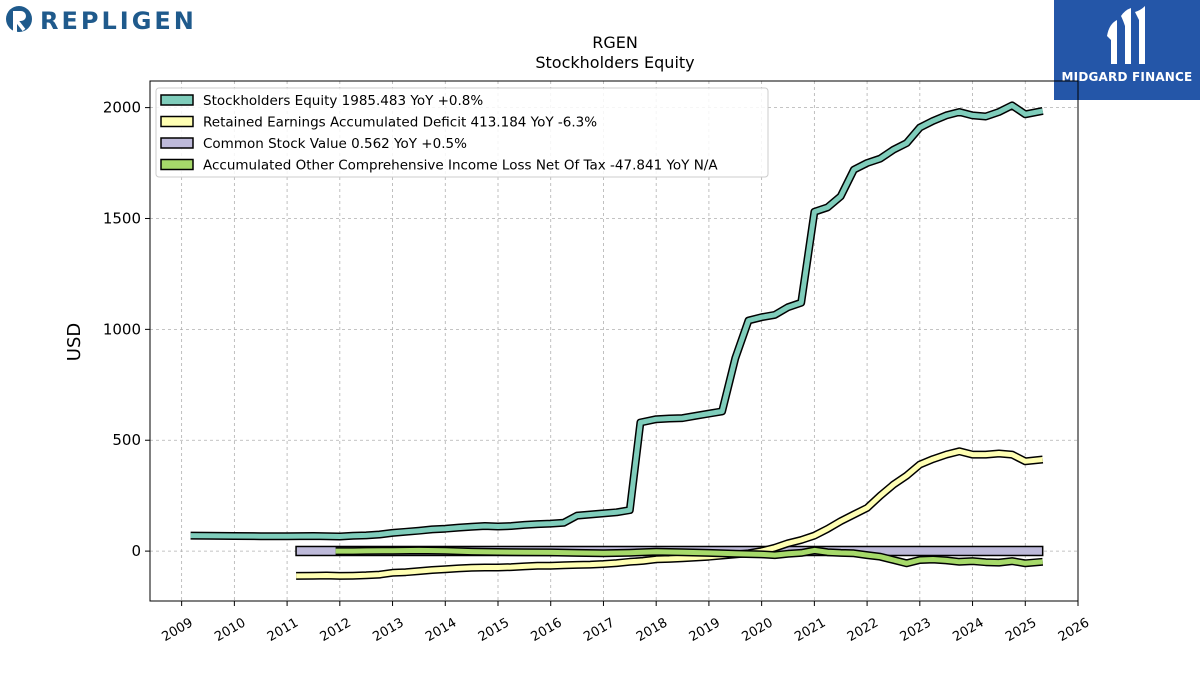  What do you see at coordinates (122, 108) in the screenshot?
I see `y-tick-label: 2000` at bounding box center [122, 108].